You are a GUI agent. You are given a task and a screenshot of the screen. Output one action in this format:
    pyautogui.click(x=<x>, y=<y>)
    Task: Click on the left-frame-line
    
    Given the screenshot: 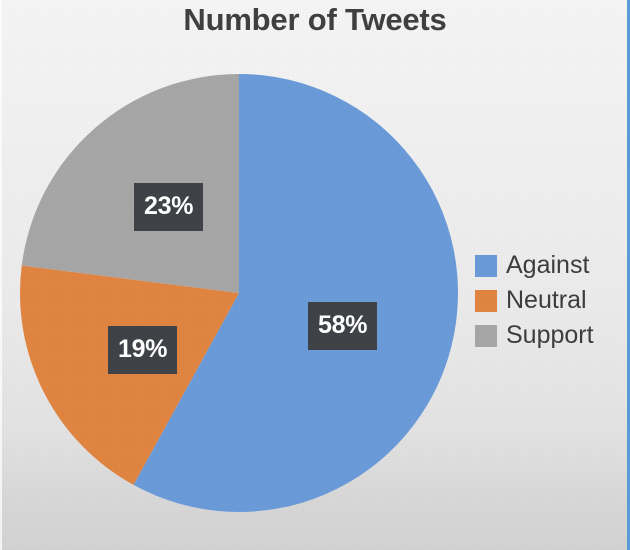 What is the action you would take?
    pyautogui.click(x=1, y=275)
    